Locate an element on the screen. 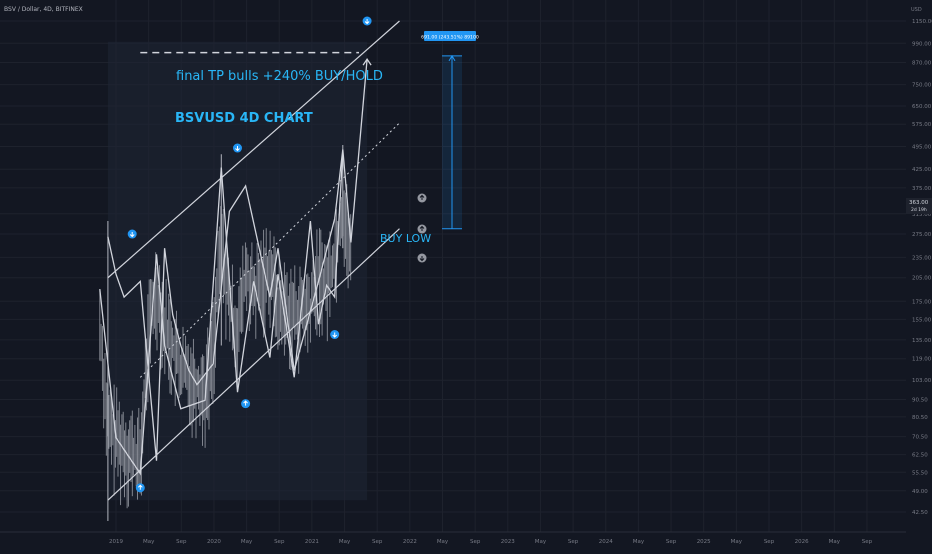 This screenshot has height=554, width=932. price-tick-label: 62.50 is located at coordinates (920, 456).